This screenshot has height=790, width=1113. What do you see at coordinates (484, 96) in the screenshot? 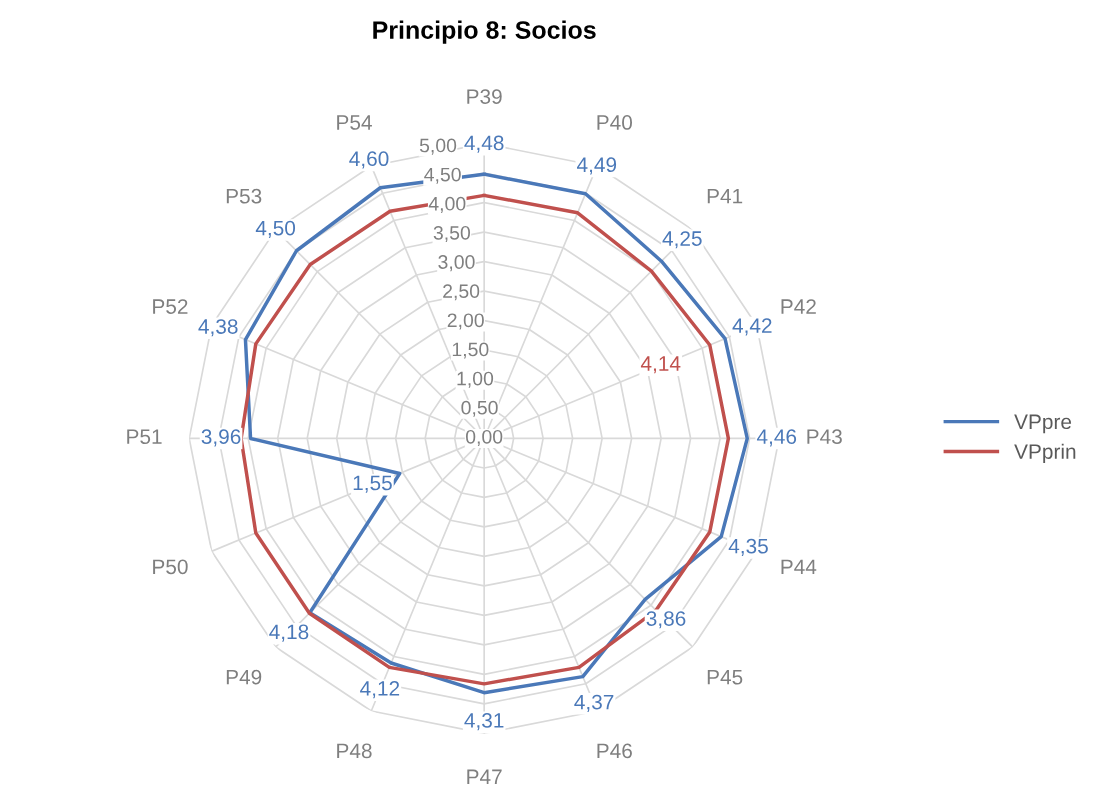
I see `spoke-label: P39` at bounding box center [484, 96].